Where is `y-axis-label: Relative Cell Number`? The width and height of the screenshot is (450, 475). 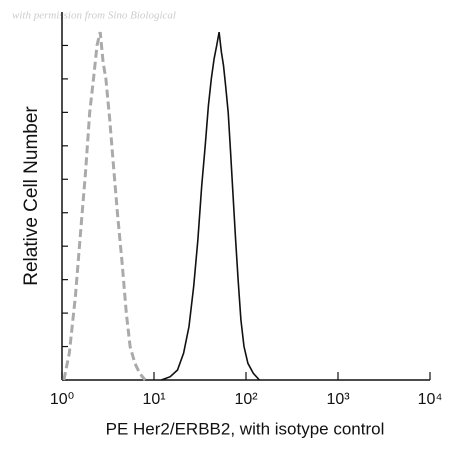 y-axis-label: Relative Cell Number is located at coordinates (31, 196).